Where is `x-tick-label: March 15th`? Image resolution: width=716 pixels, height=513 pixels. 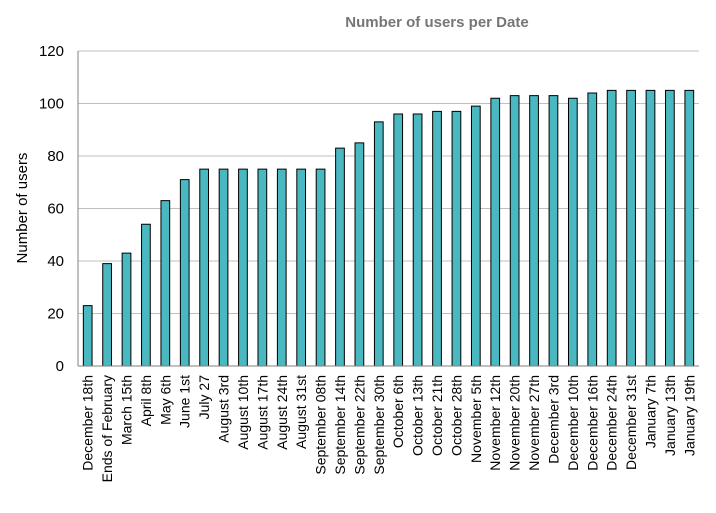
x-tick-label: March 15th is located at coordinates (127, 410).